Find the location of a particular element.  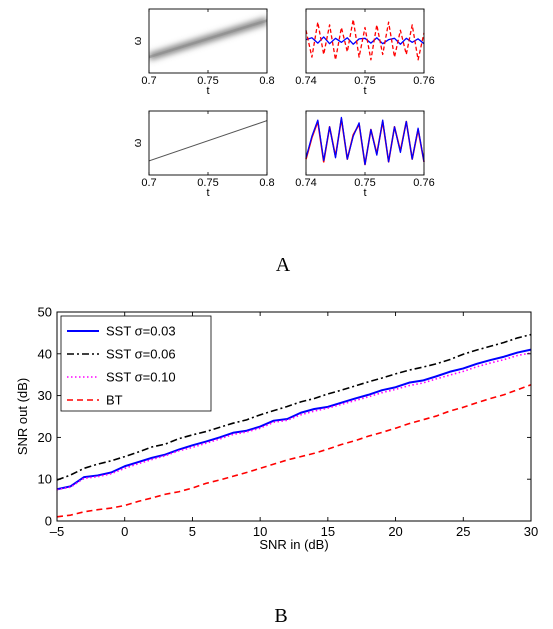

x-tick-label: –5 is located at coordinates (57, 531).